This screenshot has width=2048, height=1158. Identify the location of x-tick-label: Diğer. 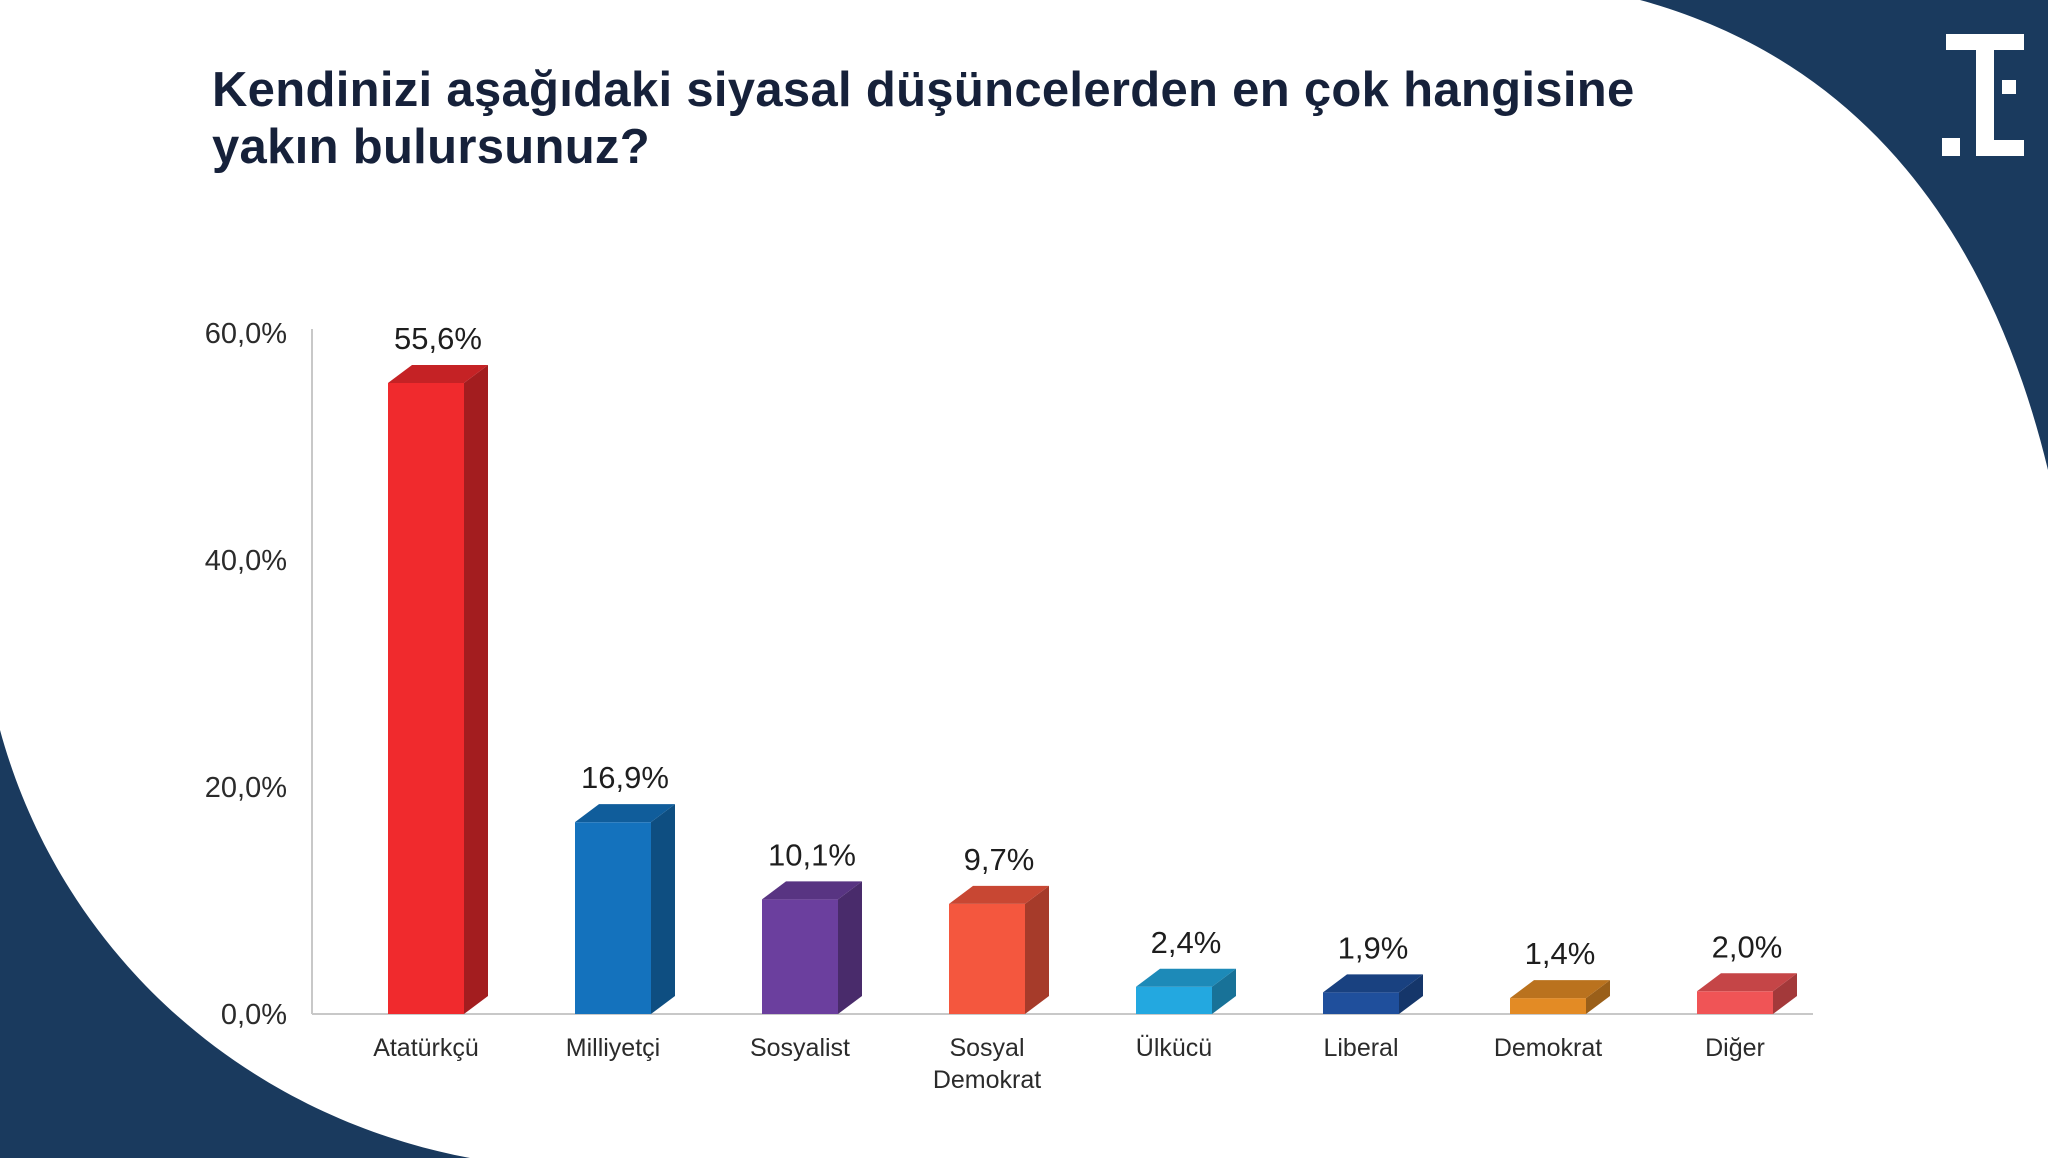
(1735, 1048).